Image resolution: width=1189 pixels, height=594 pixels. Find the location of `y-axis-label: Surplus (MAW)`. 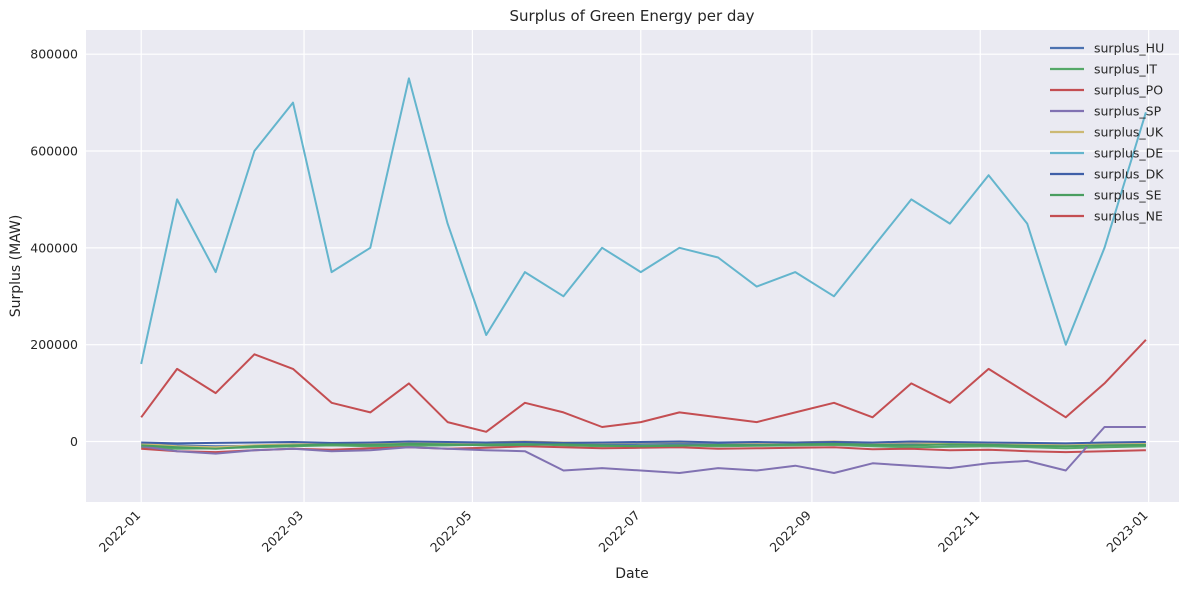

y-axis-label: Surplus (MAW) is located at coordinates (16, 266).